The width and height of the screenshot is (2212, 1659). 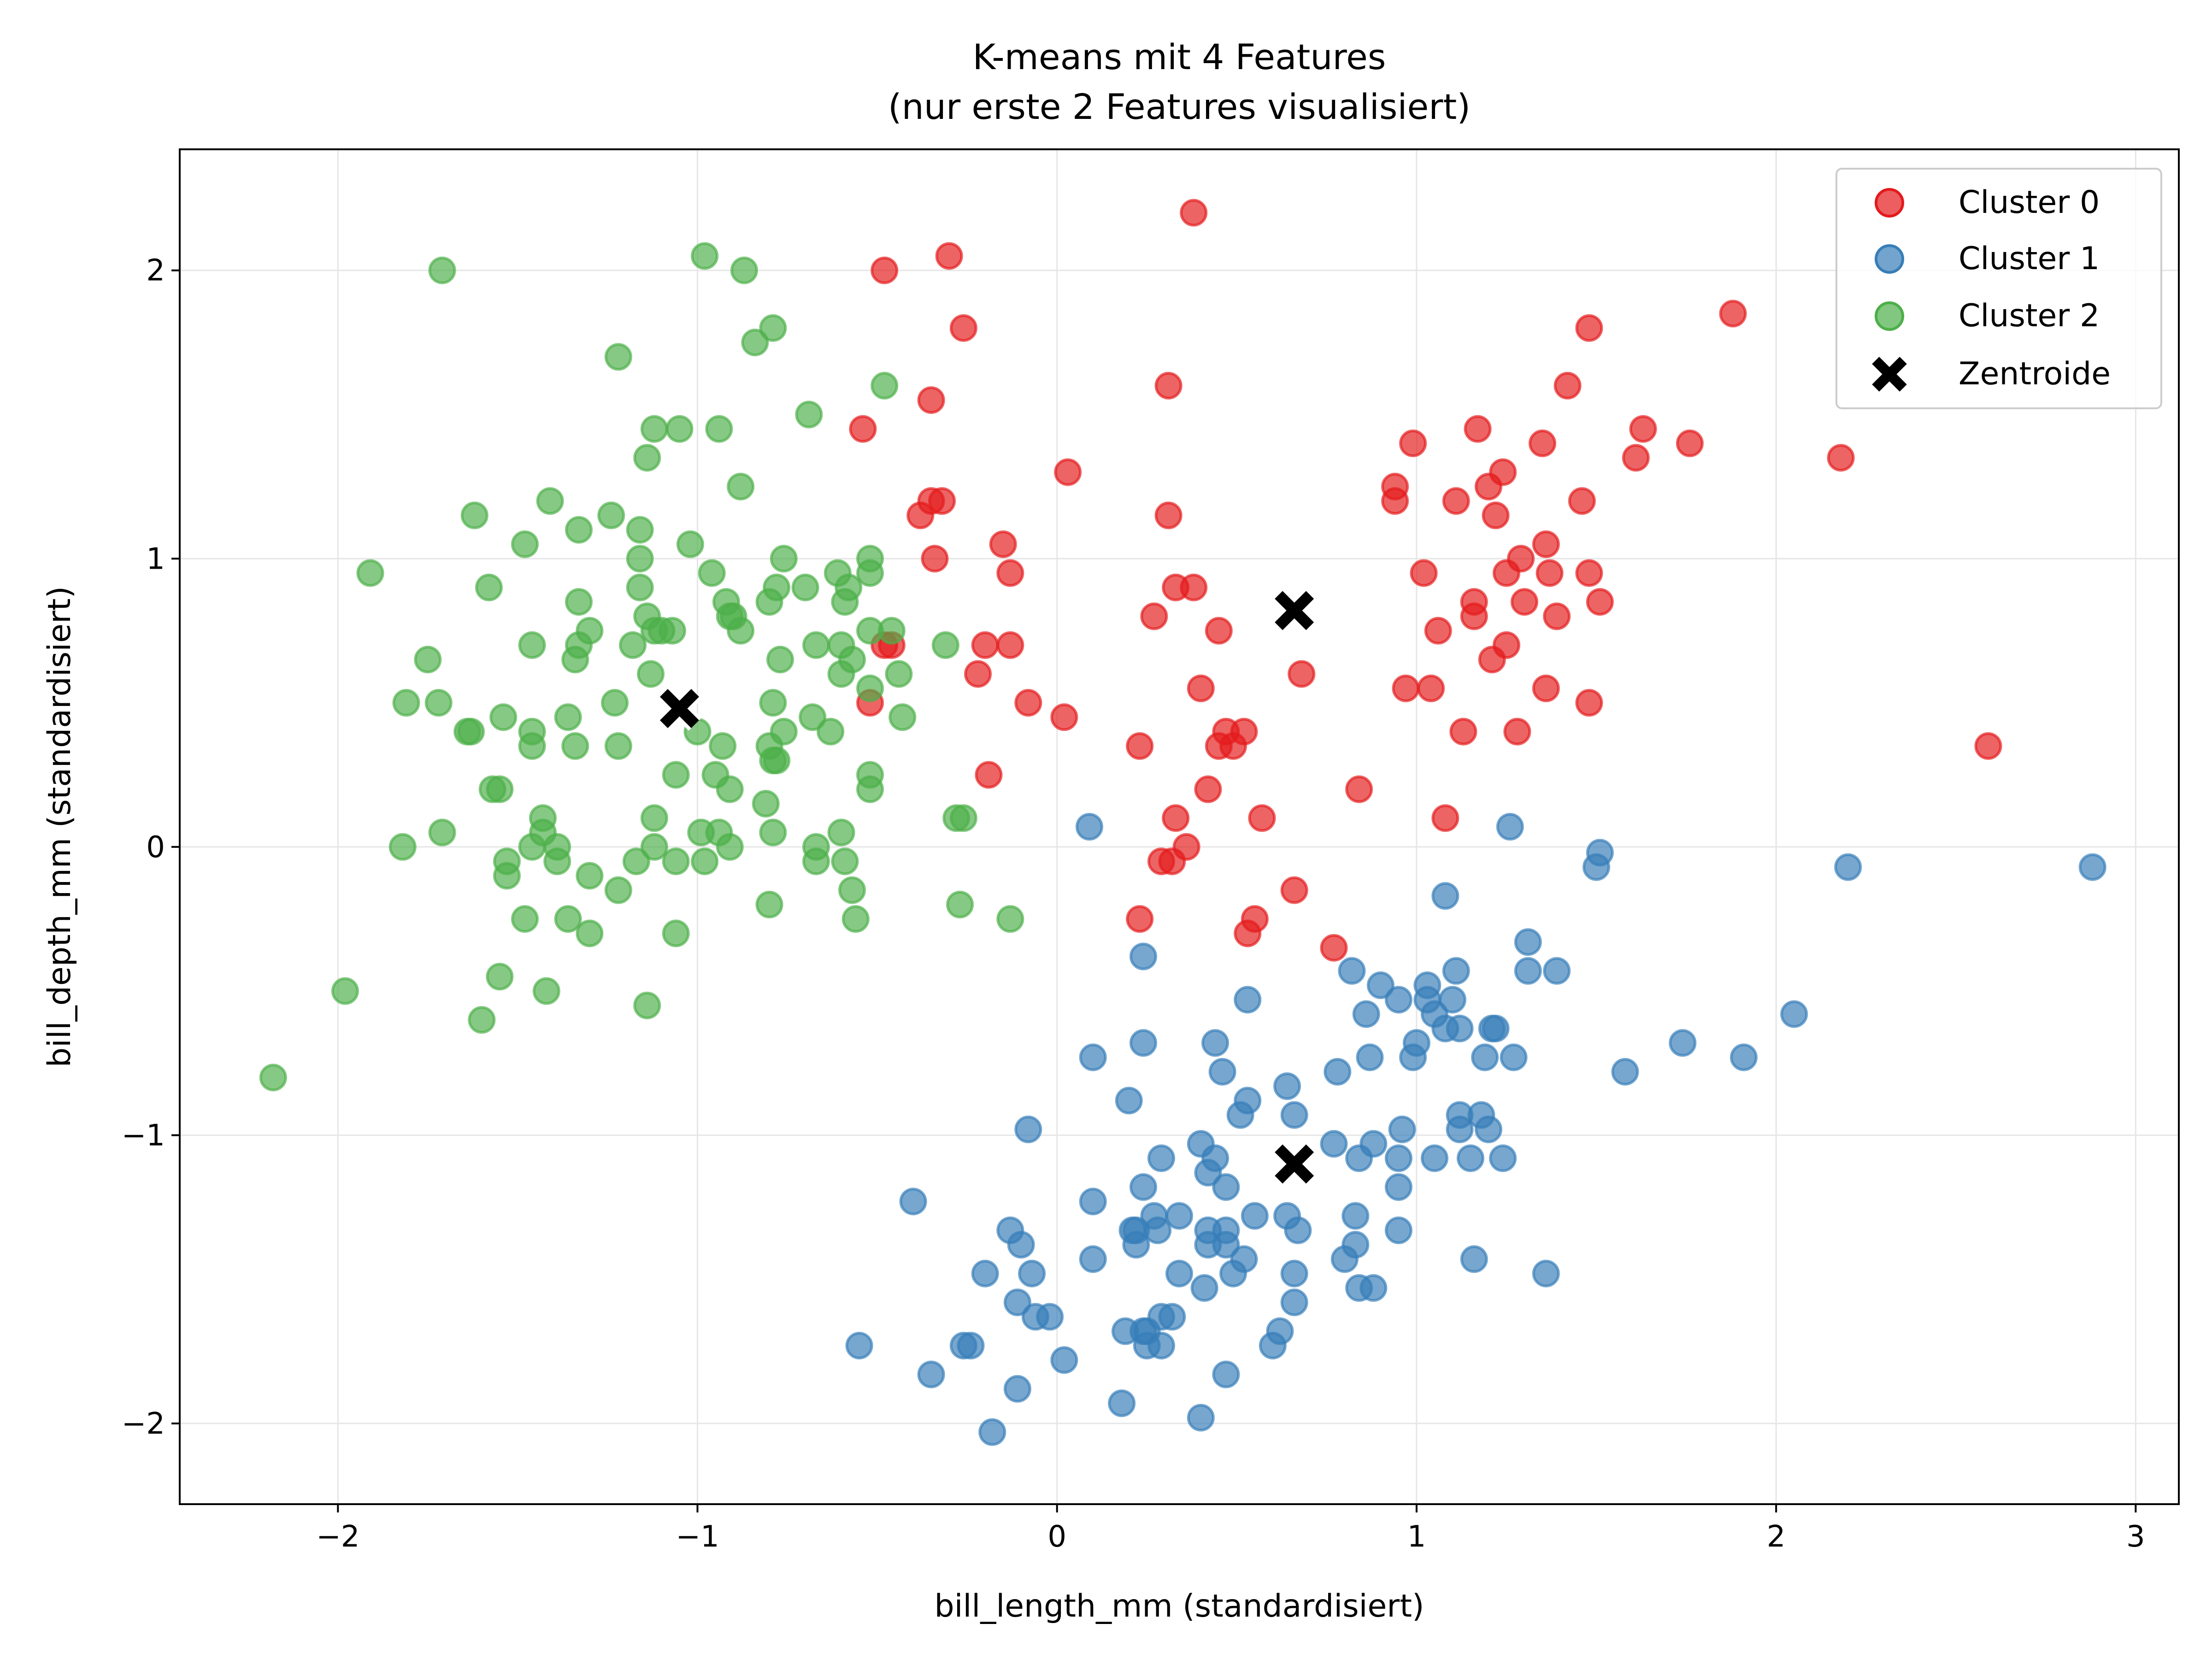 What do you see at coordinates (143, 1135) in the screenshot?
I see `y-tick-label: −1` at bounding box center [143, 1135].